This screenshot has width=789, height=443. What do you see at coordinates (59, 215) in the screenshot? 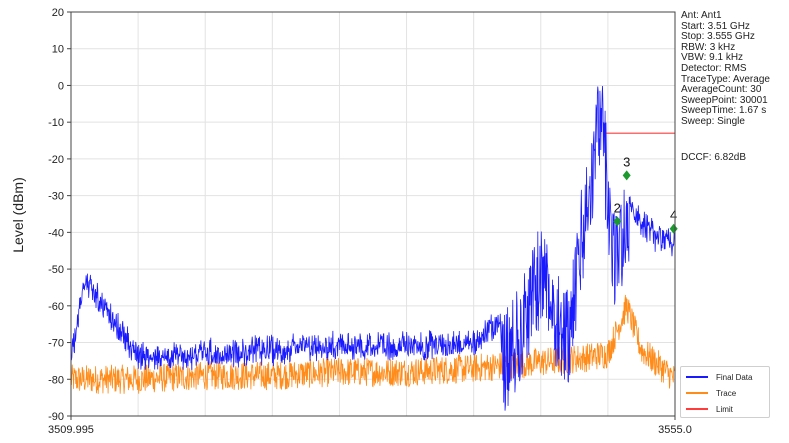
I see `y-axis: 20 10 0 -10 -20 -30 -40 -50 -60 -70 -80 -90` at bounding box center [59, 215].